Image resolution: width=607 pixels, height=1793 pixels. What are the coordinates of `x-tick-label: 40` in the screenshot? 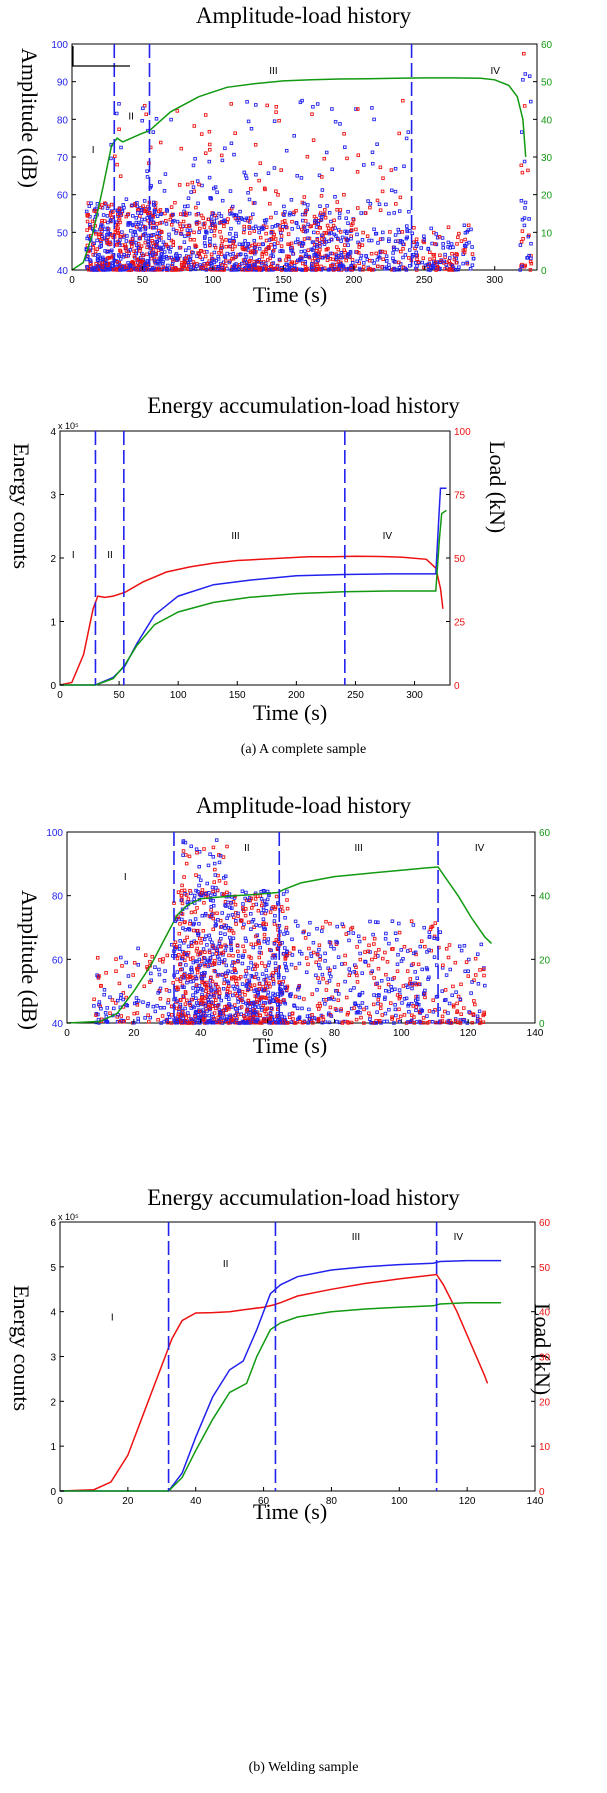 It's located at (201, 1033).